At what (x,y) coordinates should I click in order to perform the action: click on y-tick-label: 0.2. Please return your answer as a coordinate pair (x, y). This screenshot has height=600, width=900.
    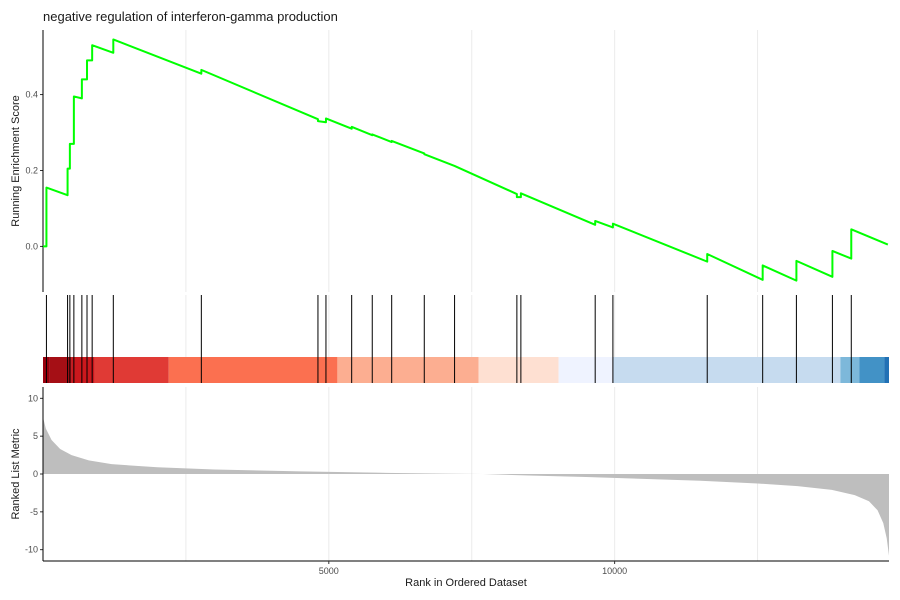
    Looking at the image, I should click on (31, 170).